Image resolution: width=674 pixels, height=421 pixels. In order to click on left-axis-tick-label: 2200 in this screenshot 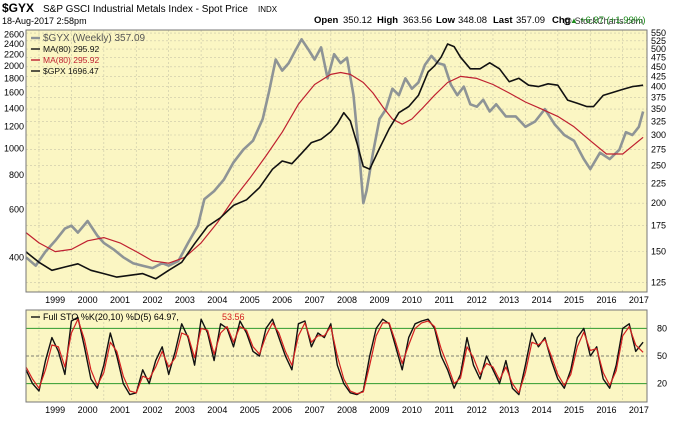, I will do `click(14, 54)`.